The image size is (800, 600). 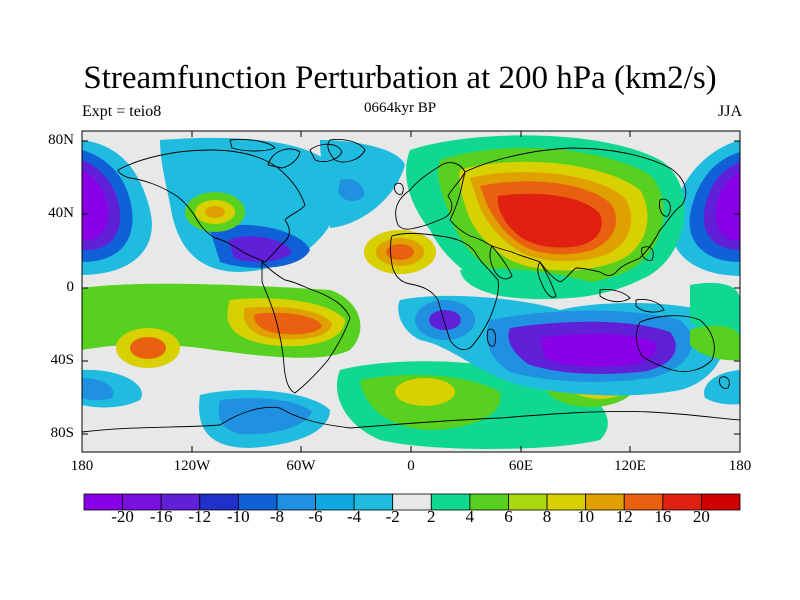 I want to click on colorbar-label: -8, so click(x=277, y=516).